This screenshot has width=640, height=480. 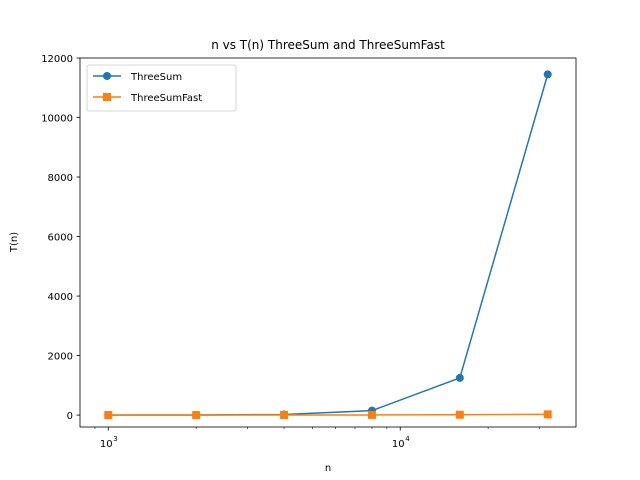 I want to click on legend-entry: ThreeSum, so click(x=137, y=77).